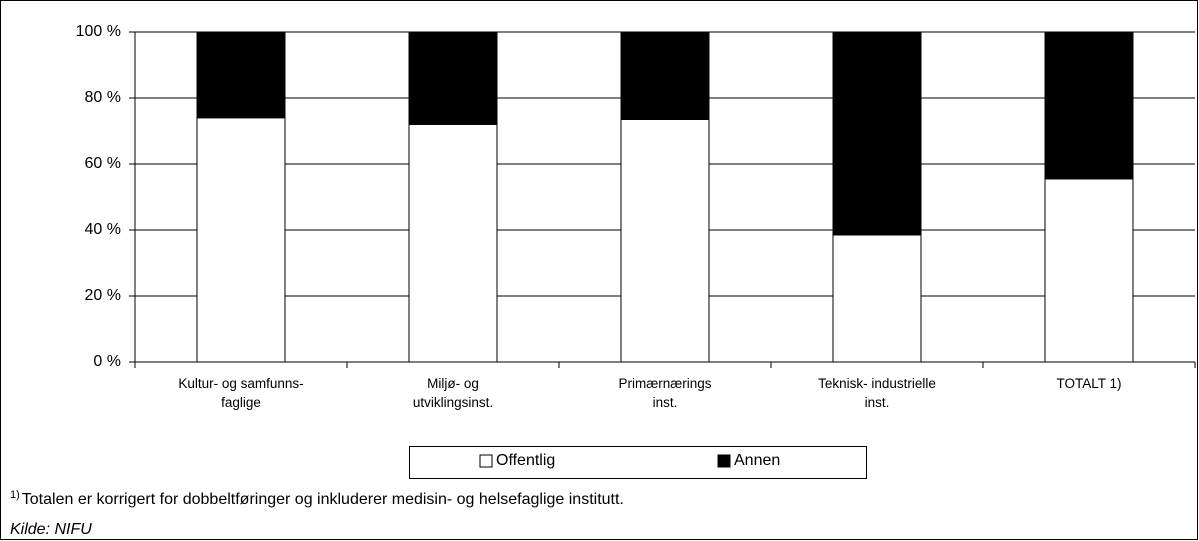 The width and height of the screenshot is (1199, 541). I want to click on x-tick-label: Primærnærings inst., so click(664, 393).